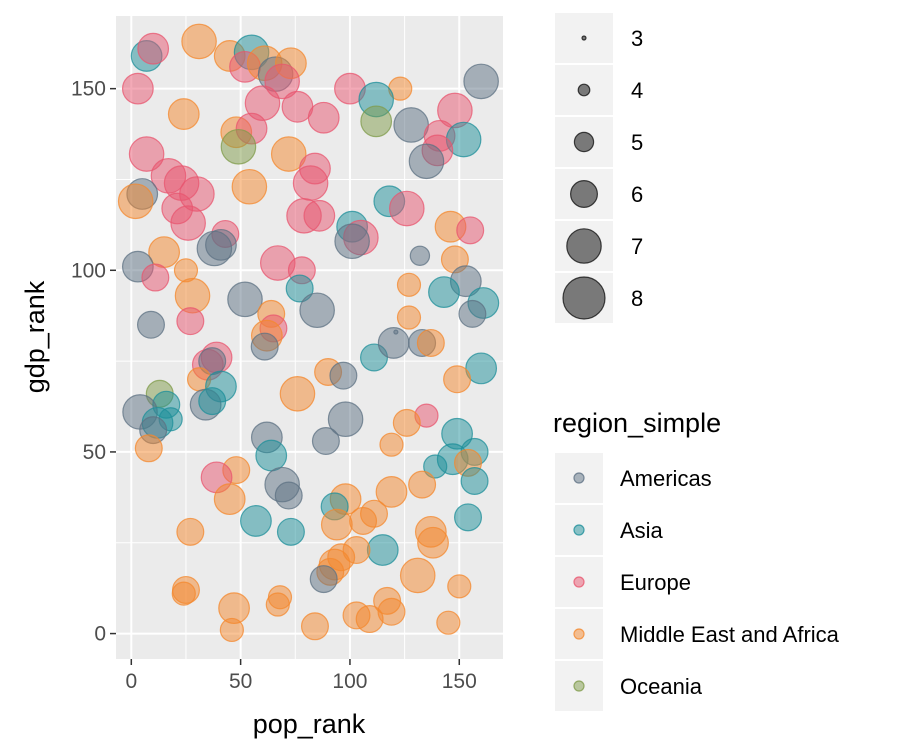 This screenshot has height=756, width=918. I want to click on x-axis-label: pop_rank, so click(309, 724).